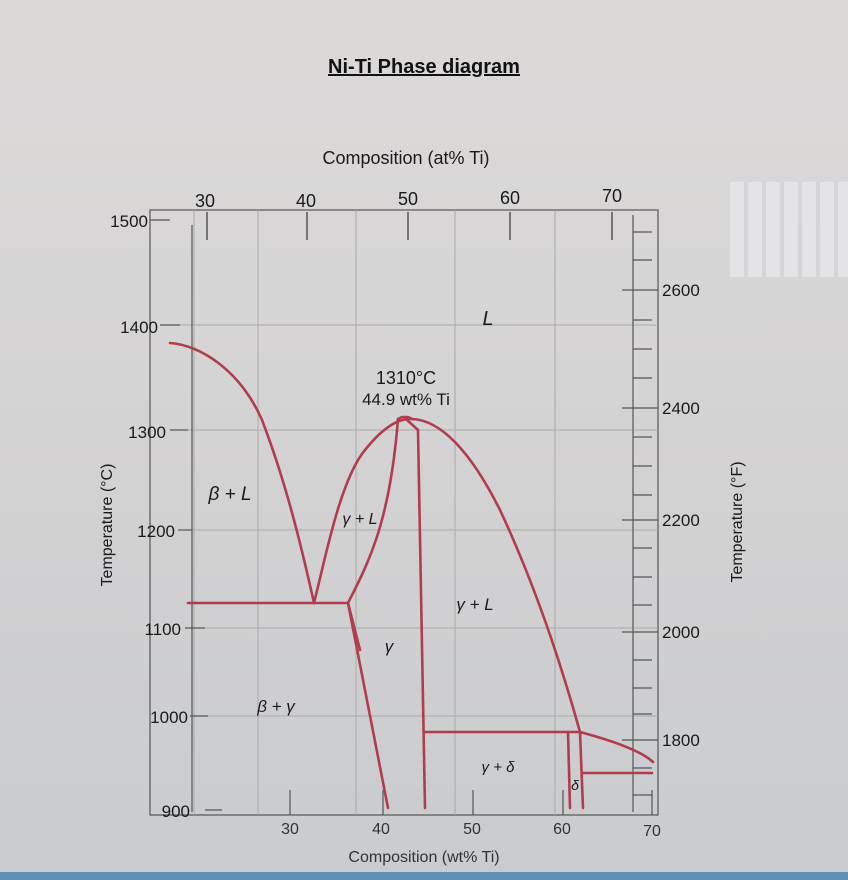 The image size is (848, 880). I want to click on wt-tick-70: 70, so click(652, 831).